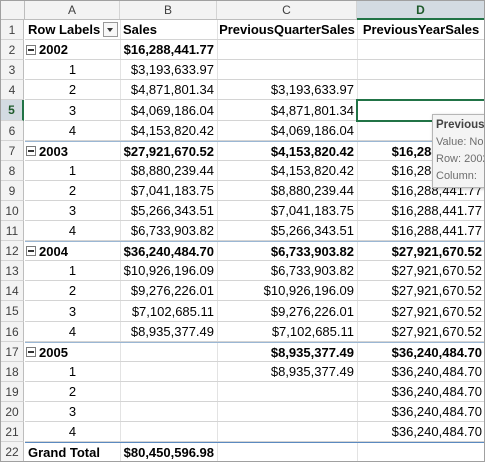 This screenshot has height=462, width=485. Describe the element at coordinates (168, 89) in the screenshot. I see `sales-cell: $4,871,801.34` at that location.